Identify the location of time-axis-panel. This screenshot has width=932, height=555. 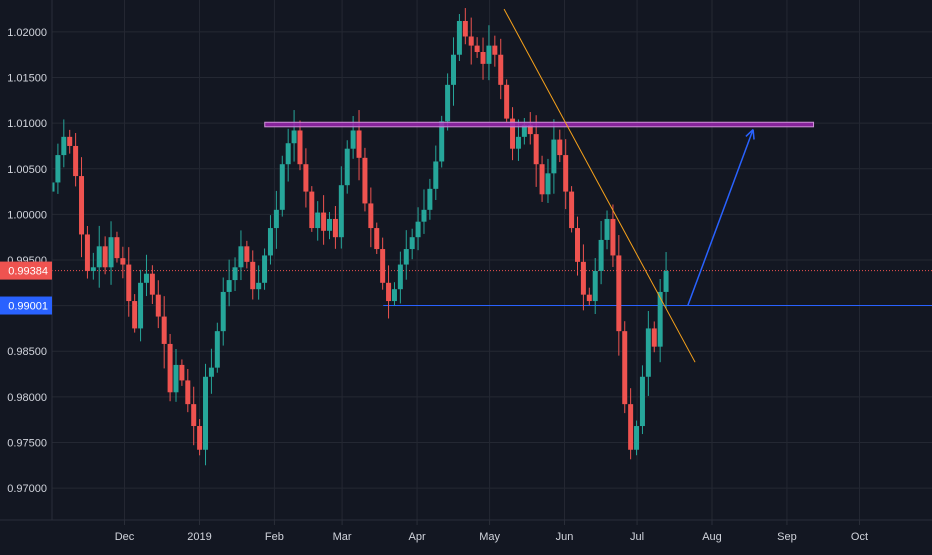
(466, 535).